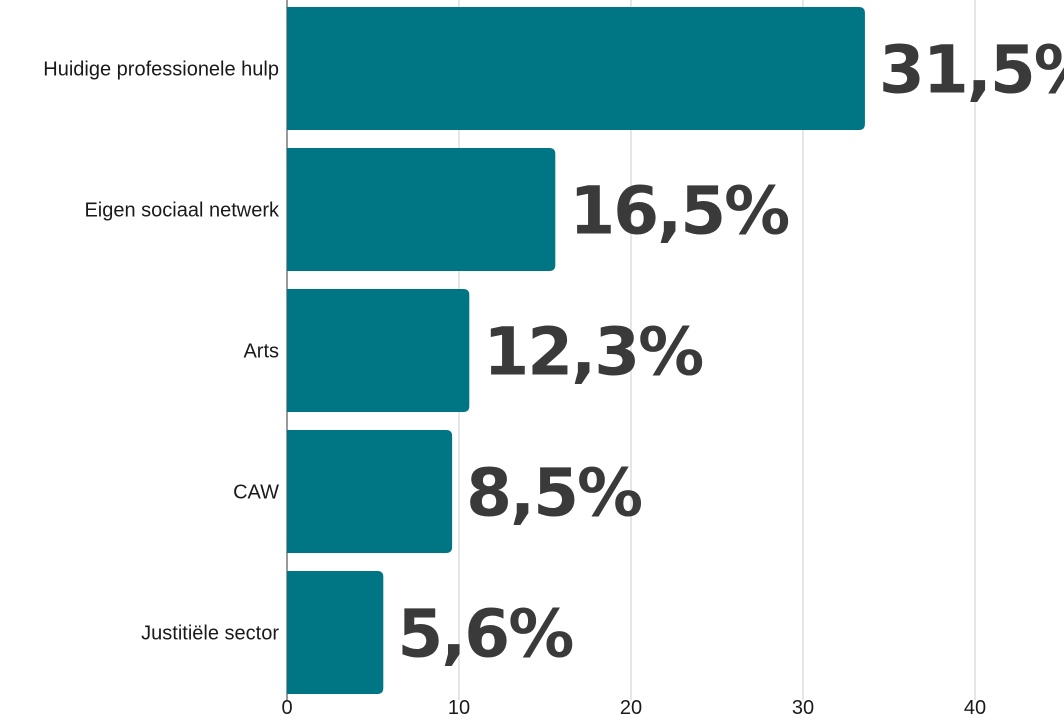 Image resolution: width=1064 pixels, height=722 pixels. I want to click on category-label: CAW, so click(256, 493).